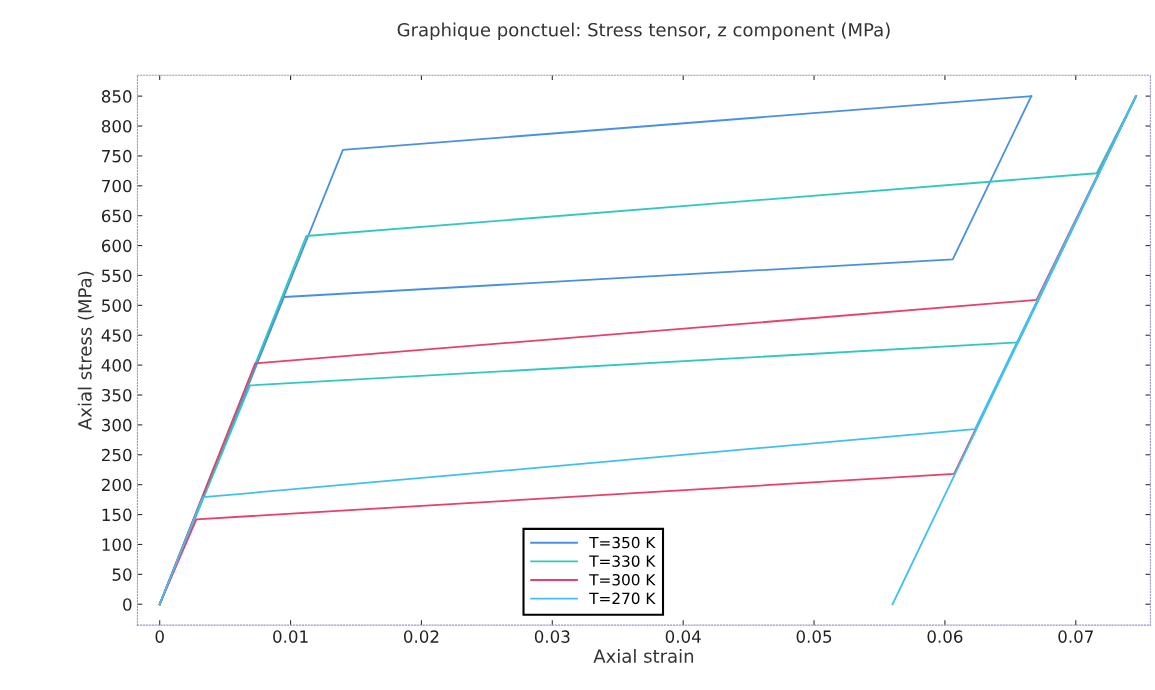 The width and height of the screenshot is (1155, 690). What do you see at coordinates (622, 542) in the screenshot?
I see `legend-label: T=350 K` at bounding box center [622, 542].